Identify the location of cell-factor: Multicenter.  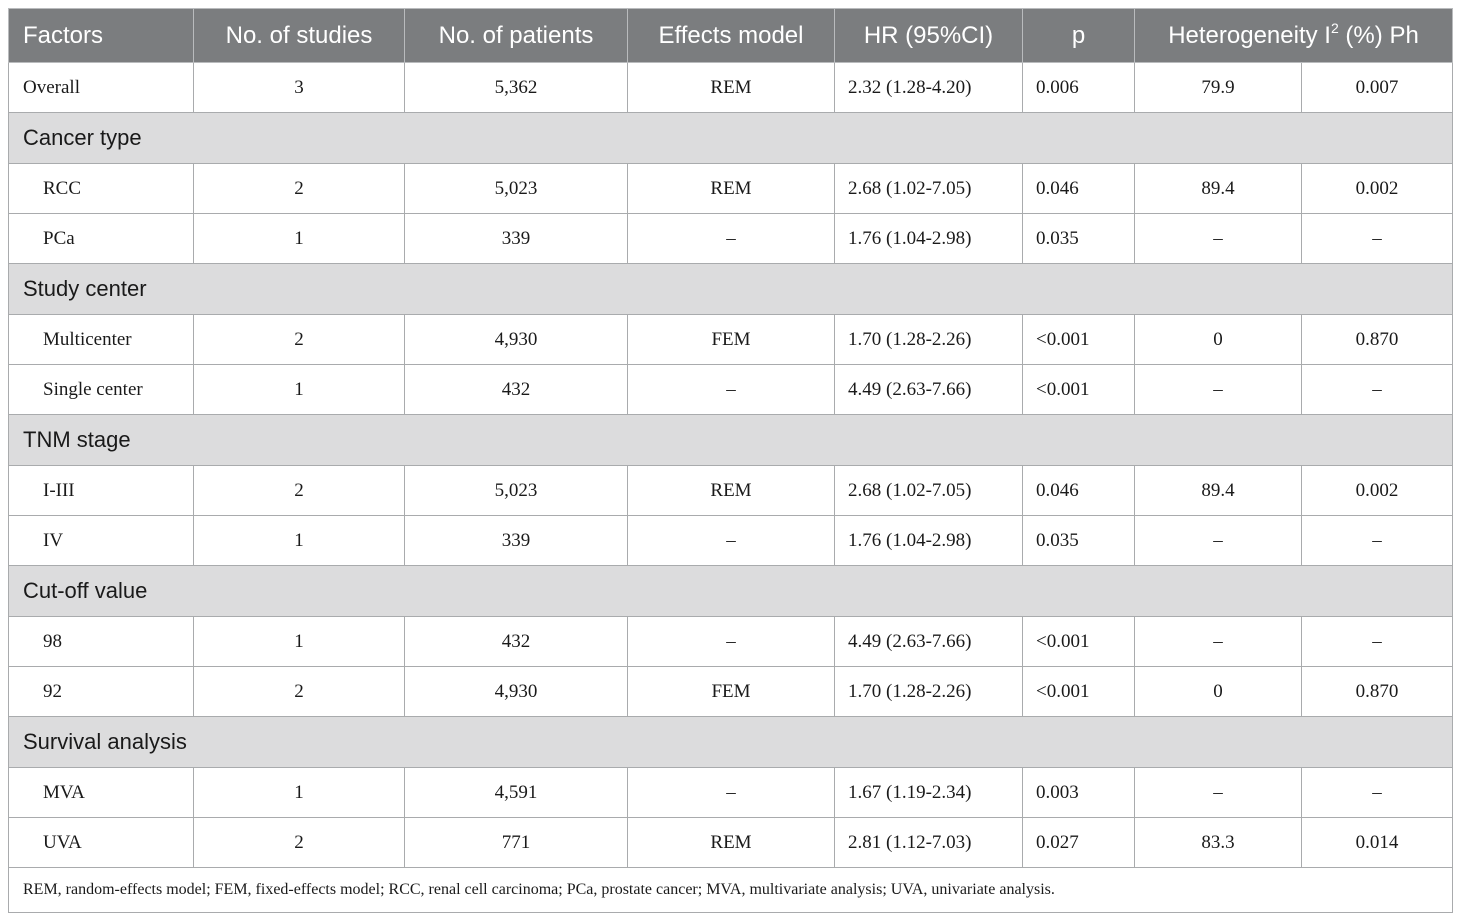
(101, 339).